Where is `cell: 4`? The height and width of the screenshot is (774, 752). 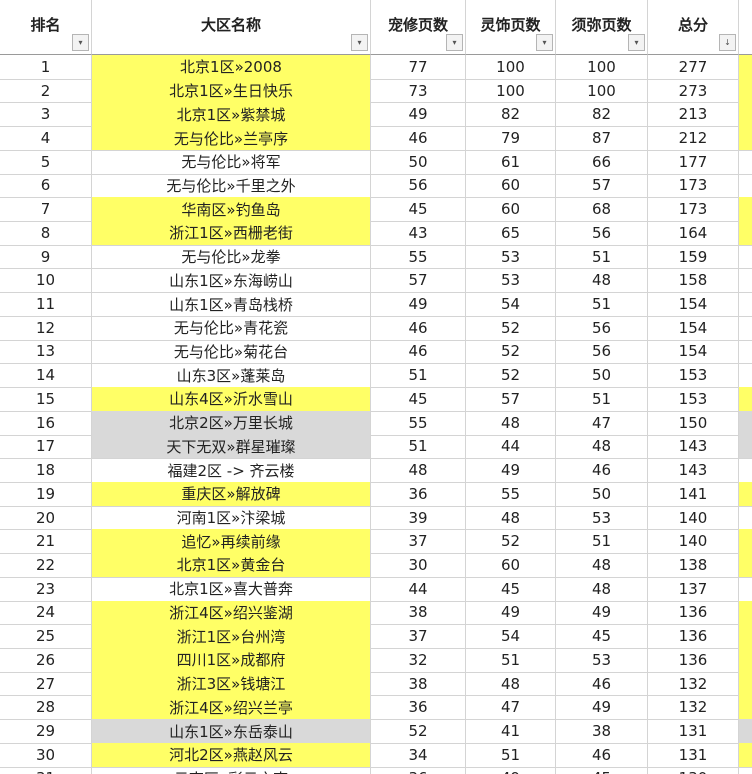 cell: 4 is located at coordinates (46, 138).